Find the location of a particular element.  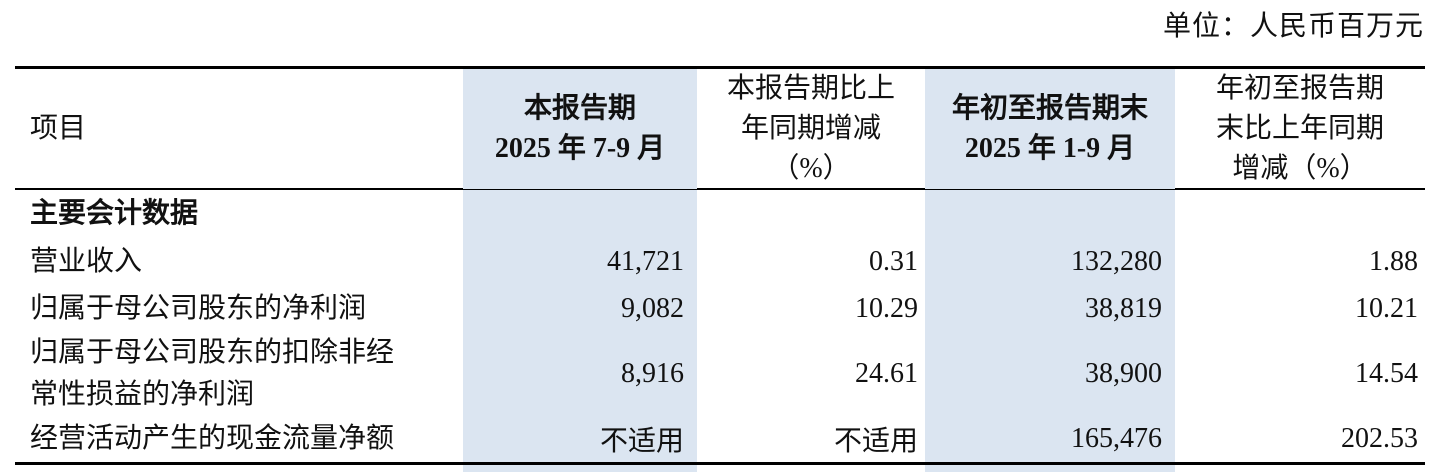

ytd-change-value: 1.88 is located at coordinates (1393, 261).